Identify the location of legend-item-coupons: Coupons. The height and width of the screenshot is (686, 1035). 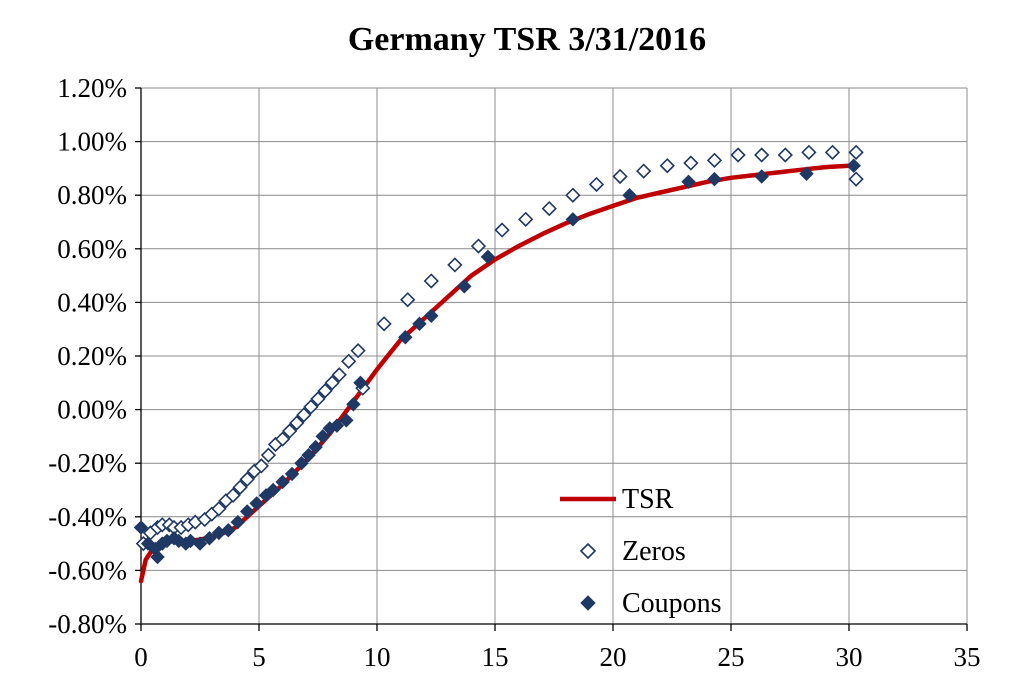
(651, 603).